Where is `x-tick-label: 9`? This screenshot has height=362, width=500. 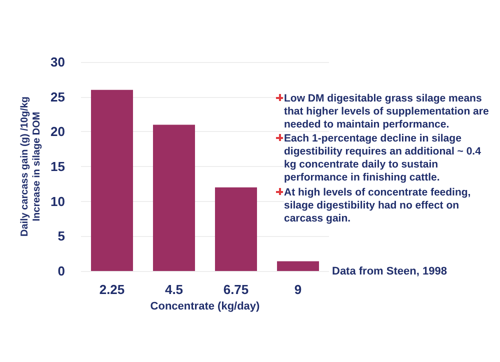
x-tick-label: 9 is located at coordinates (298, 289).